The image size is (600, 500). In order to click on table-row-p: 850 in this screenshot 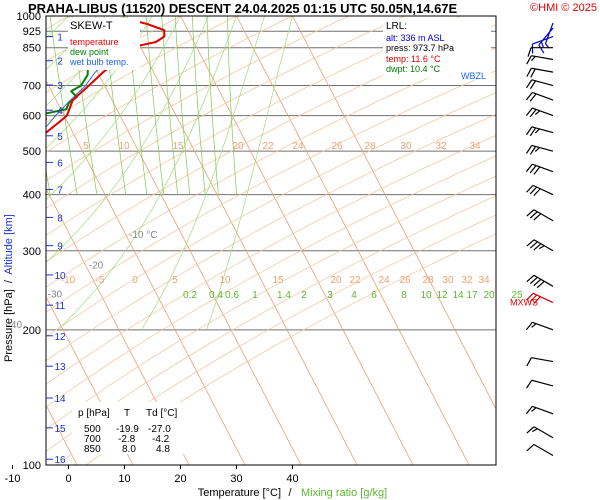, I will do `click(92, 449)`.